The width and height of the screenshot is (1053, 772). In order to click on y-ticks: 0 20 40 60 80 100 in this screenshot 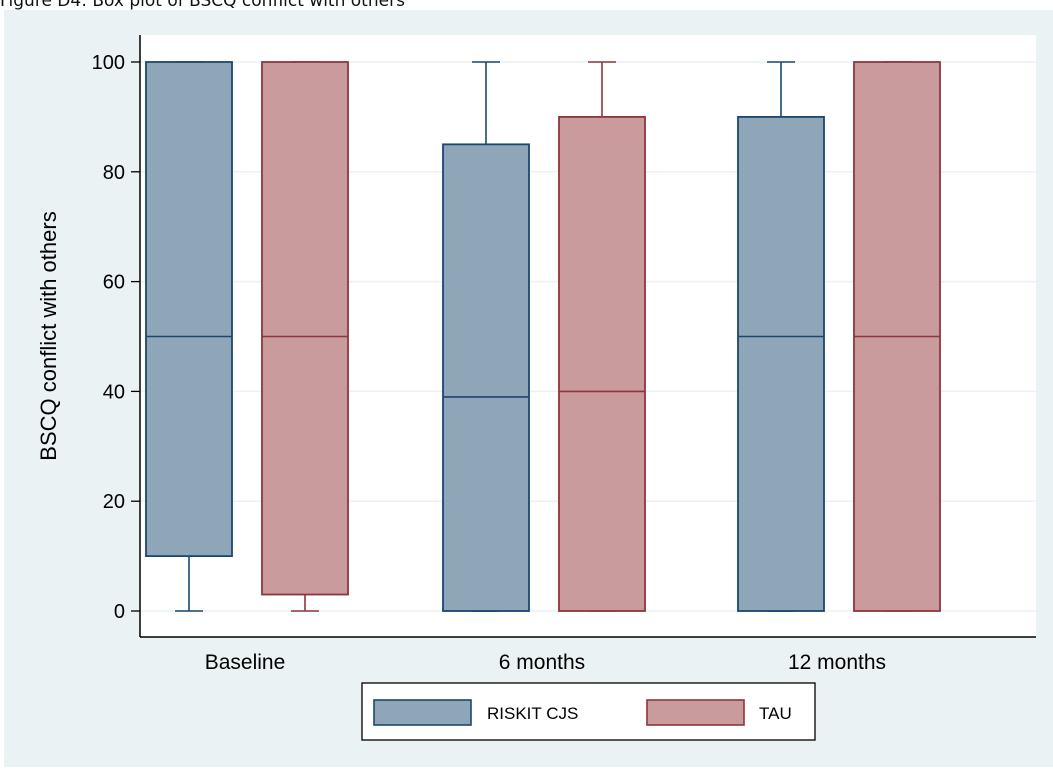, I will do `click(116, 337)`.